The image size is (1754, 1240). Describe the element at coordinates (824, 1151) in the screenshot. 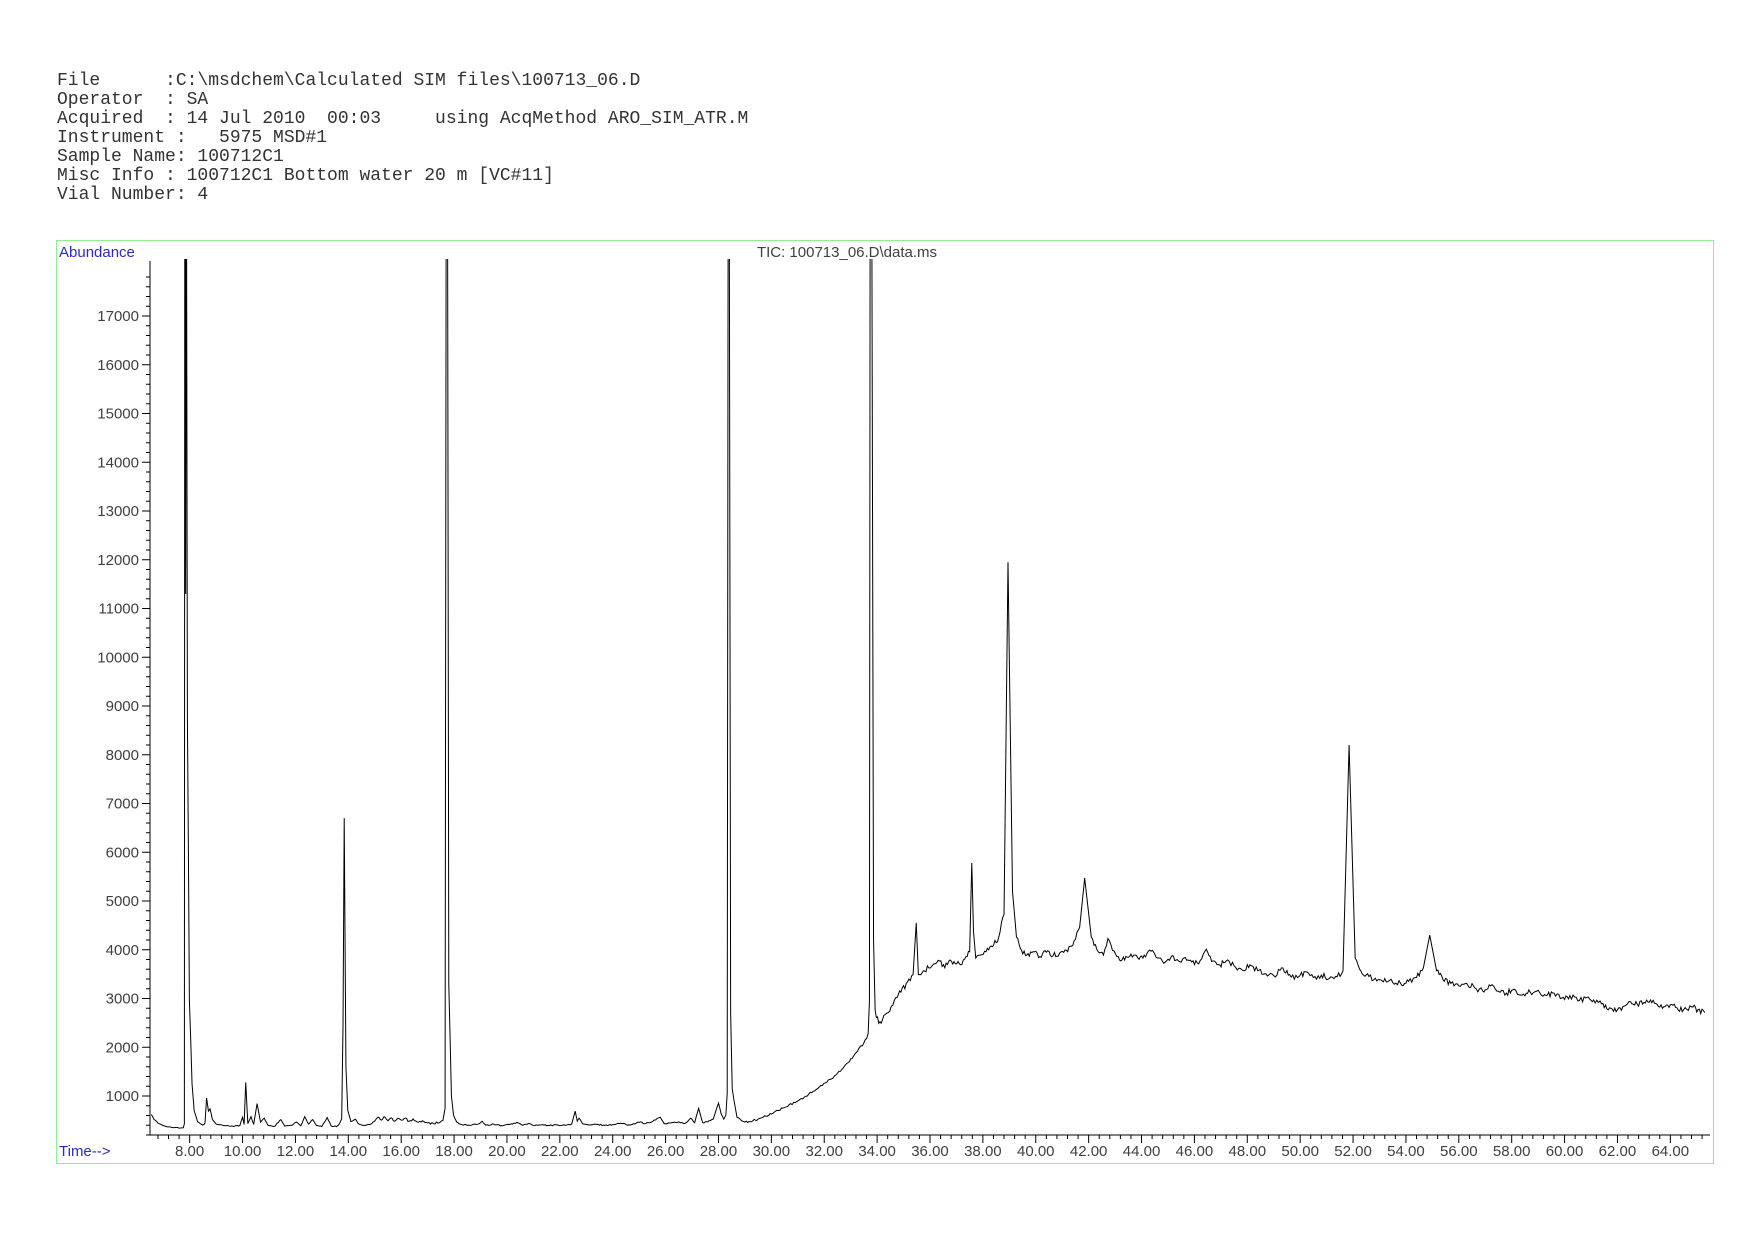

I see `x-tick-label: 32.00` at that location.